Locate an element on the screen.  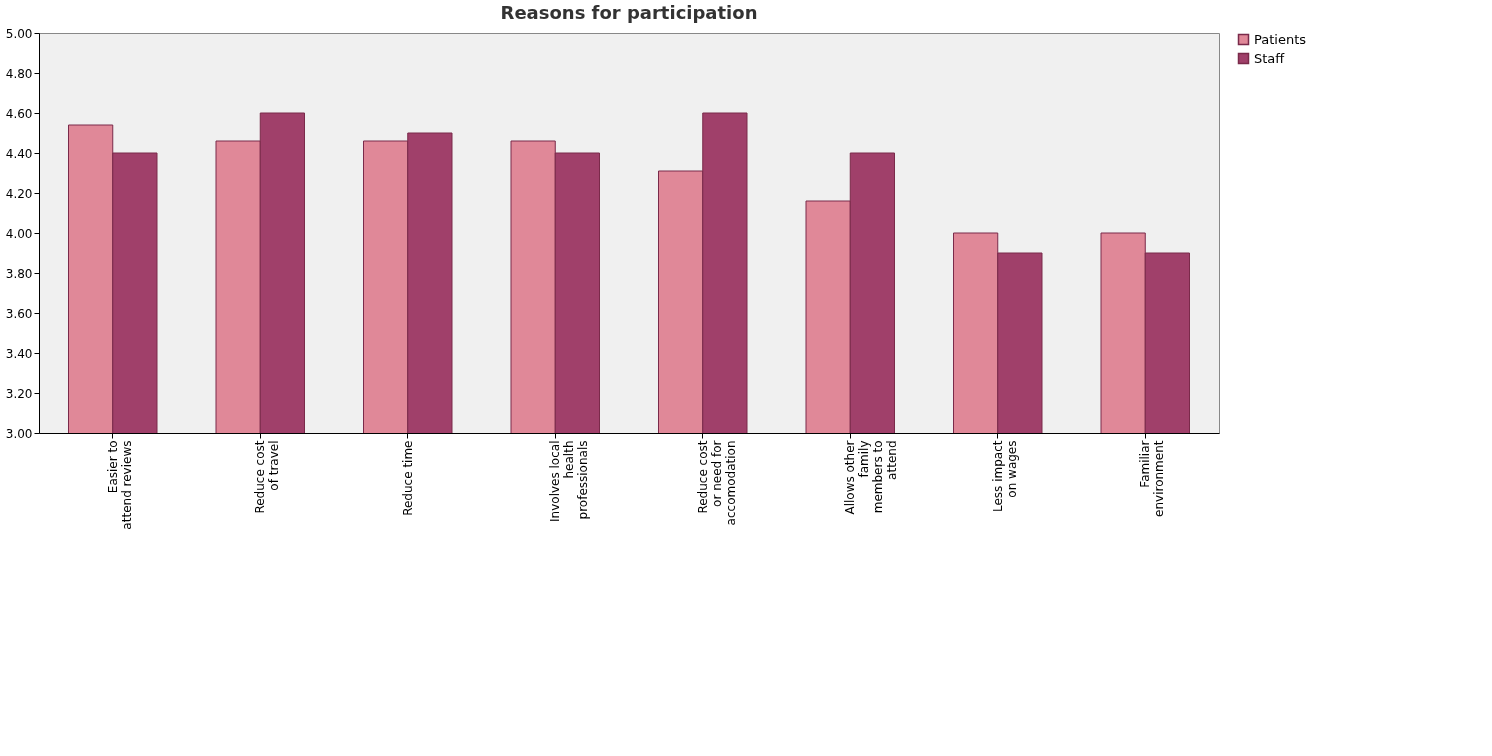
y-tick-label: 3.20 is located at coordinates (19, 393).